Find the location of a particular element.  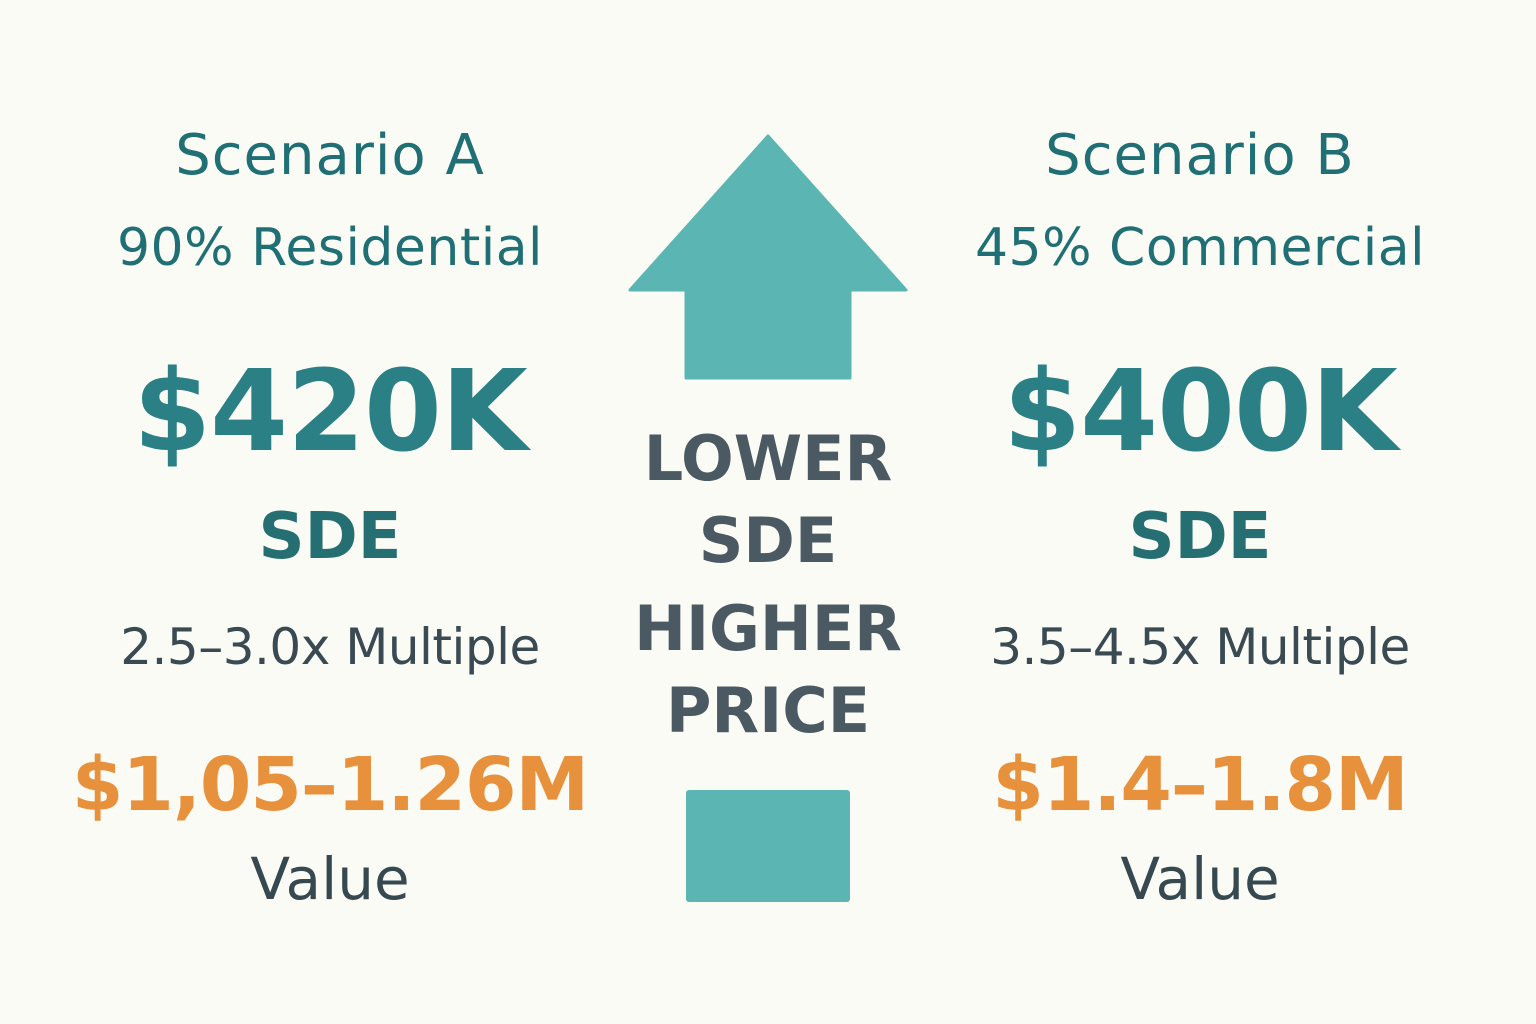

center-text-higher: HIGHER is located at coordinates (768, 628).